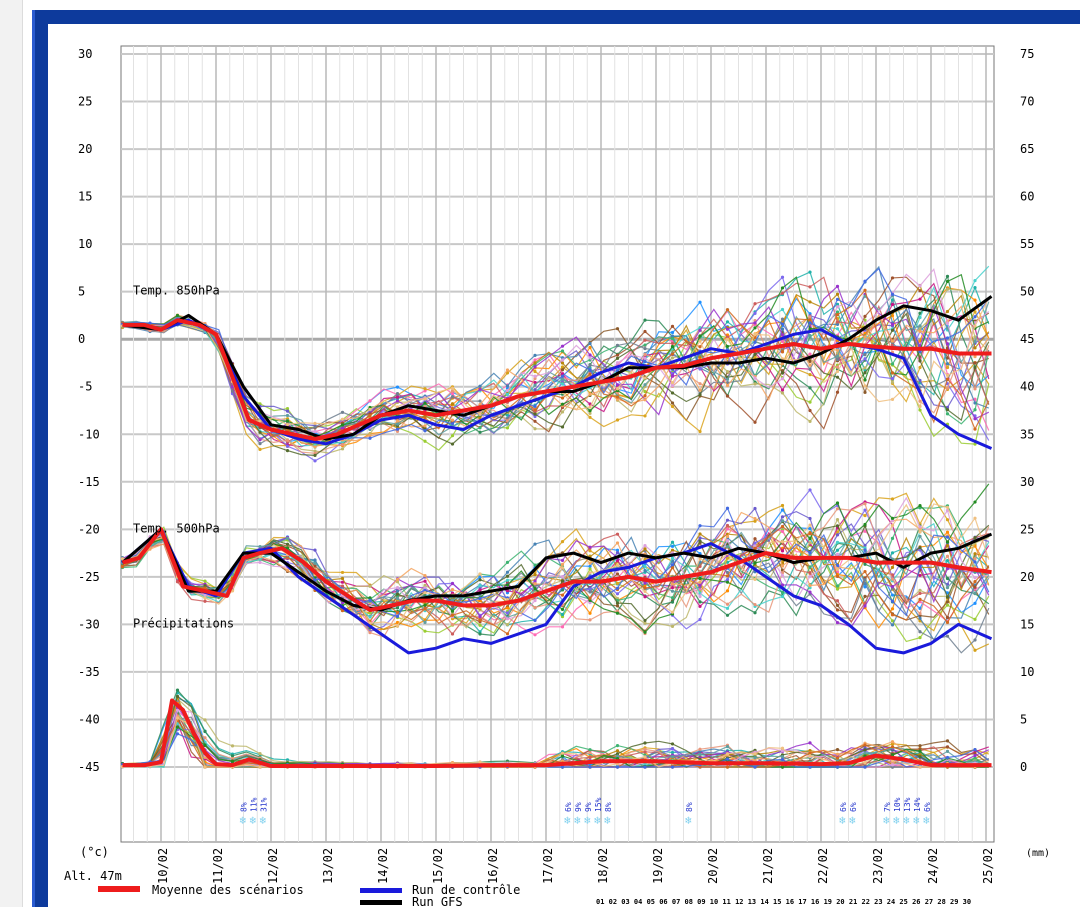  I want to click on legend-swatch-control, so click(381, 890).